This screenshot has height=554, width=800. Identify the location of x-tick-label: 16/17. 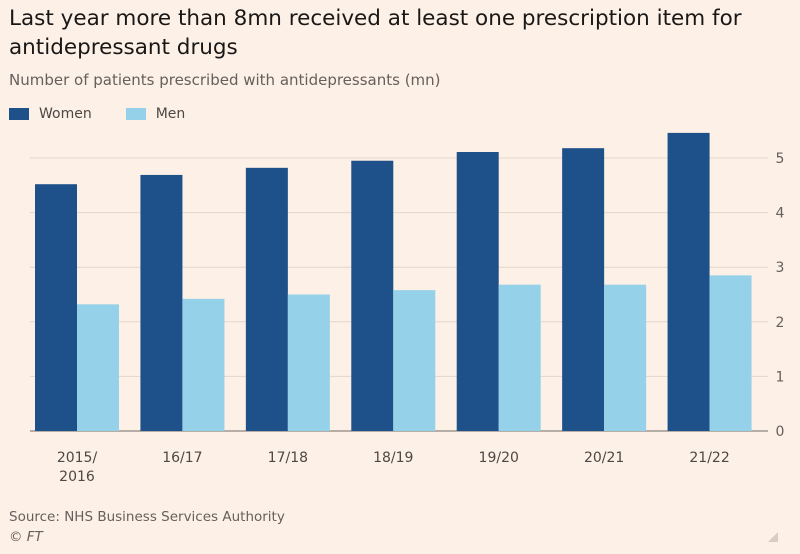
(182, 458).